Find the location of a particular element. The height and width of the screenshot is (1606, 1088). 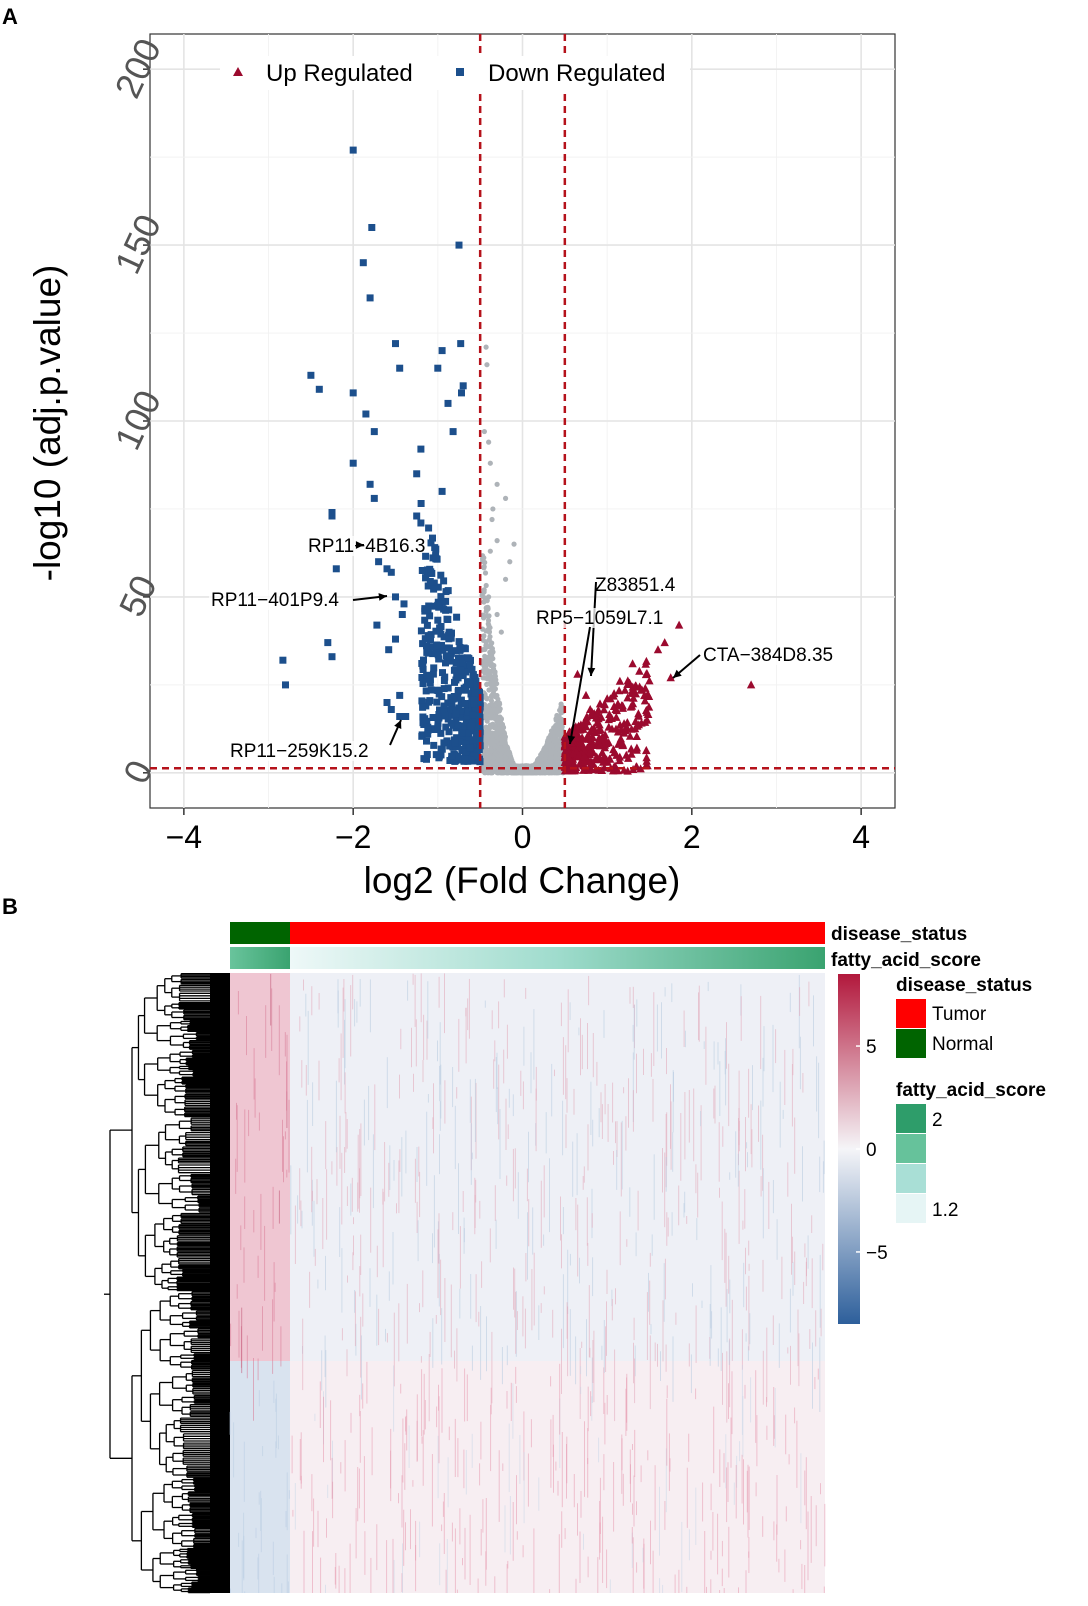

annotation-label: RP11−259K15.2 is located at coordinates (299, 751).